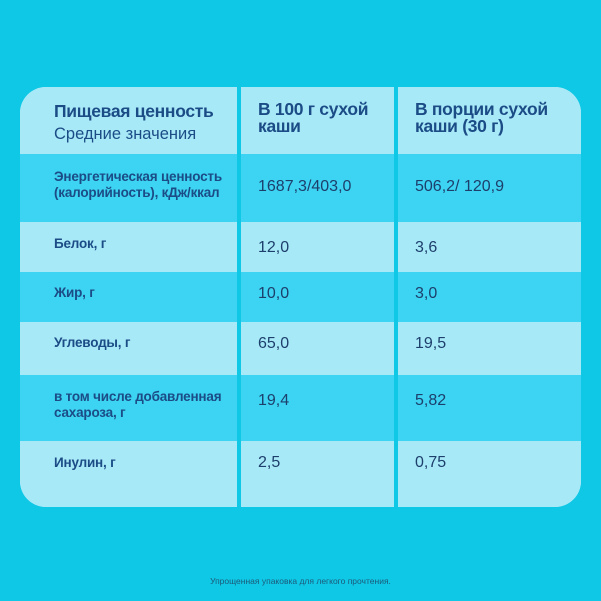  I want to click on value-portion: 3,0, so click(426, 293).